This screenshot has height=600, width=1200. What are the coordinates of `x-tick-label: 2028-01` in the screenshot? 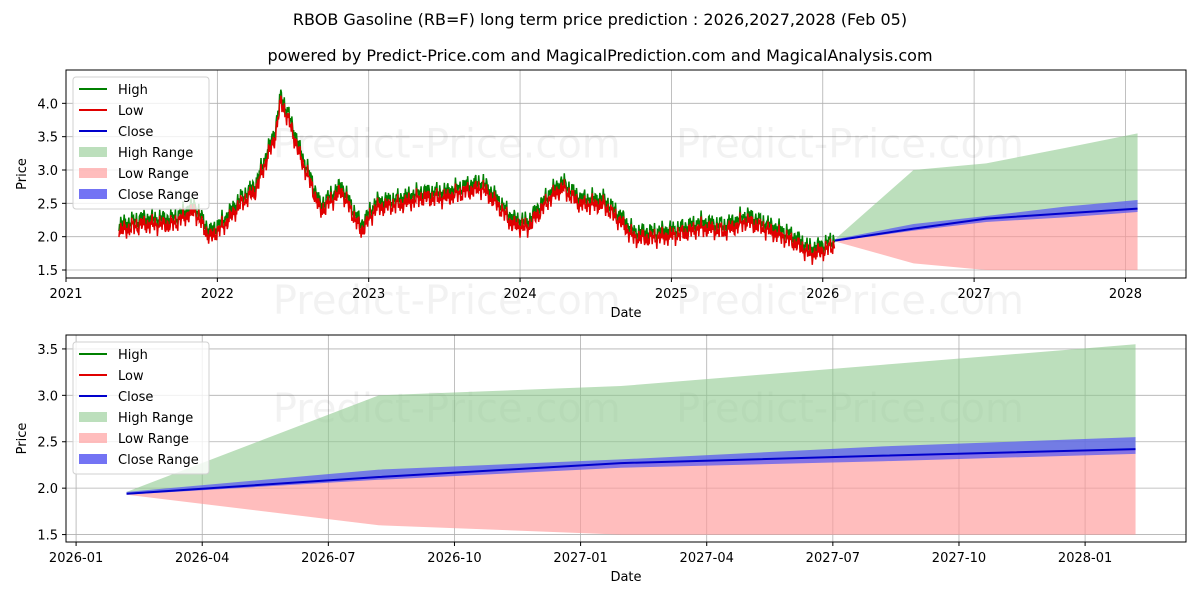 It's located at (1085, 558).